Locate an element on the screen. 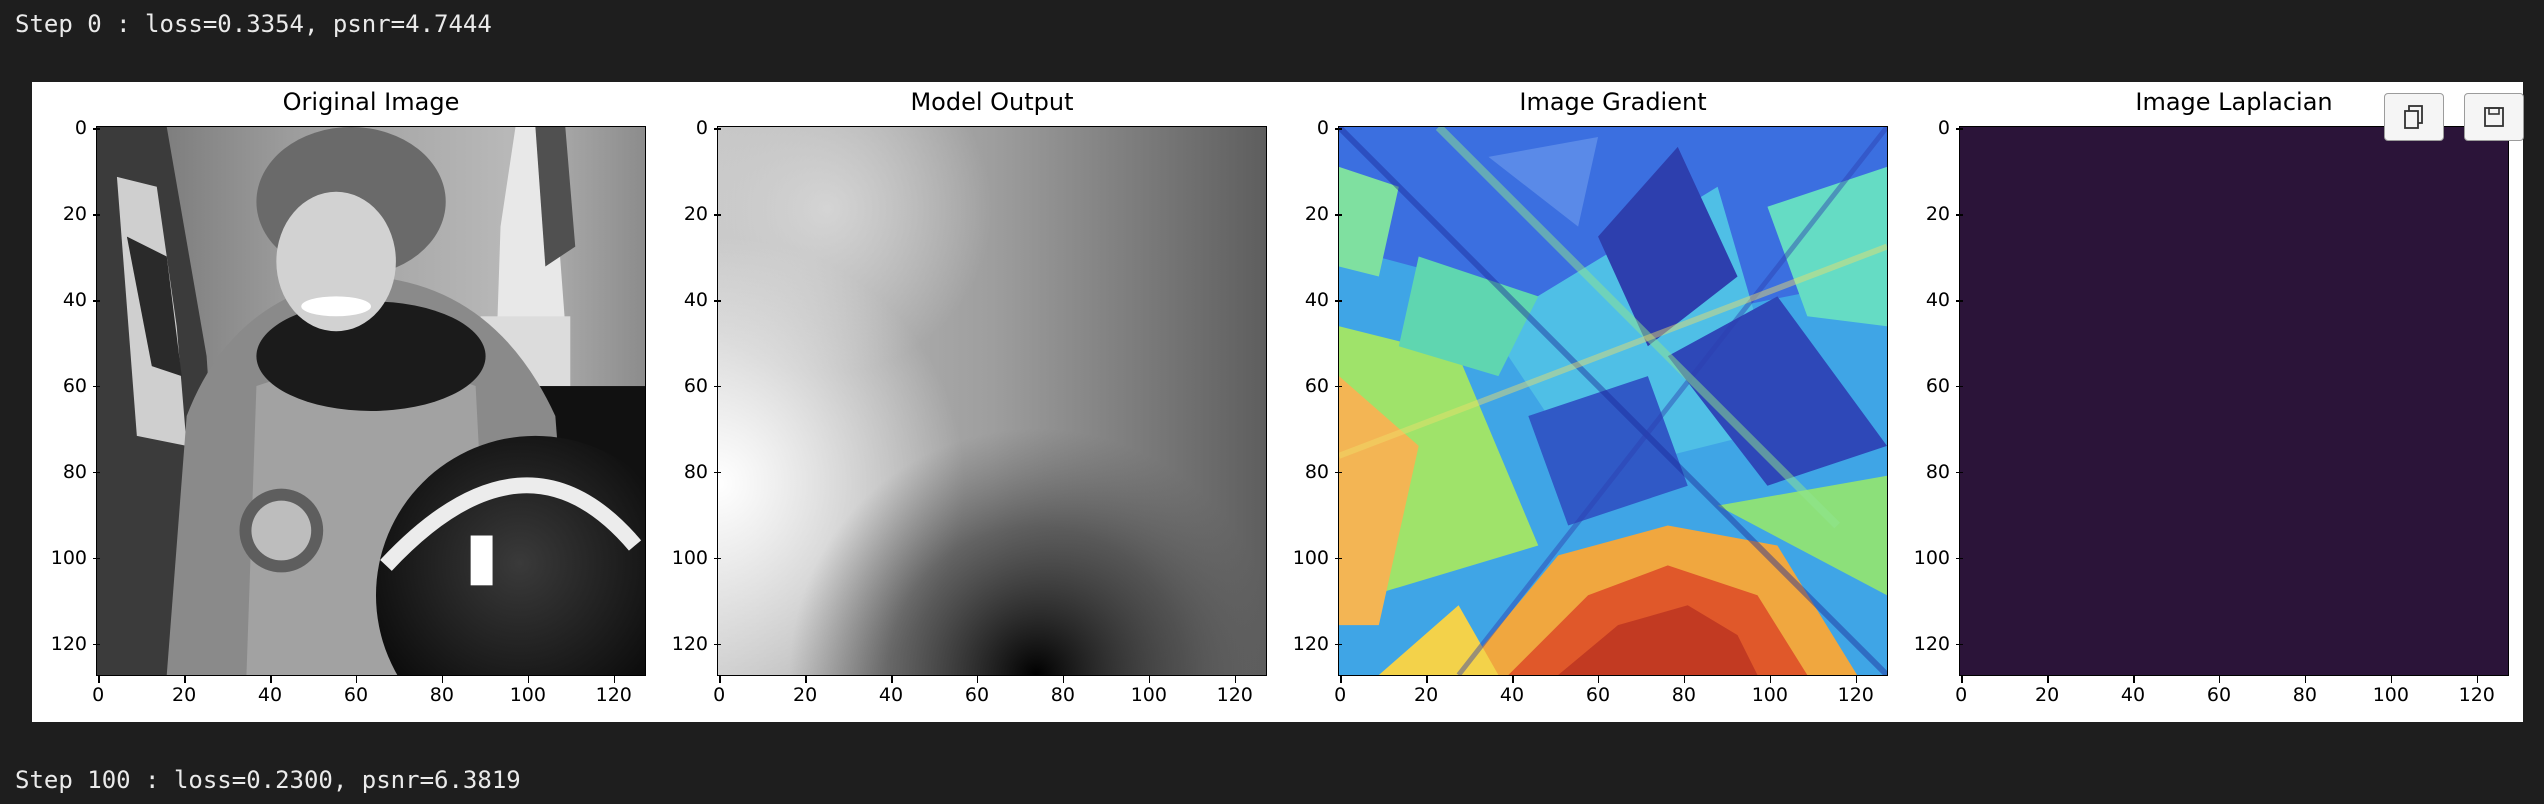  gradient-image is located at coordinates (1613, 401).